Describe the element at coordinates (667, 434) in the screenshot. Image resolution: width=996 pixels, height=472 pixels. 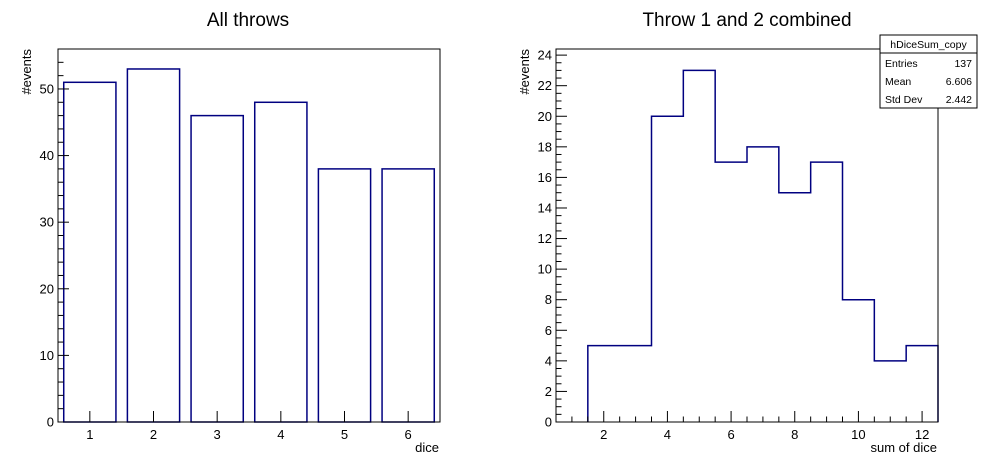
I see `right-x-tick-label: 4` at that location.